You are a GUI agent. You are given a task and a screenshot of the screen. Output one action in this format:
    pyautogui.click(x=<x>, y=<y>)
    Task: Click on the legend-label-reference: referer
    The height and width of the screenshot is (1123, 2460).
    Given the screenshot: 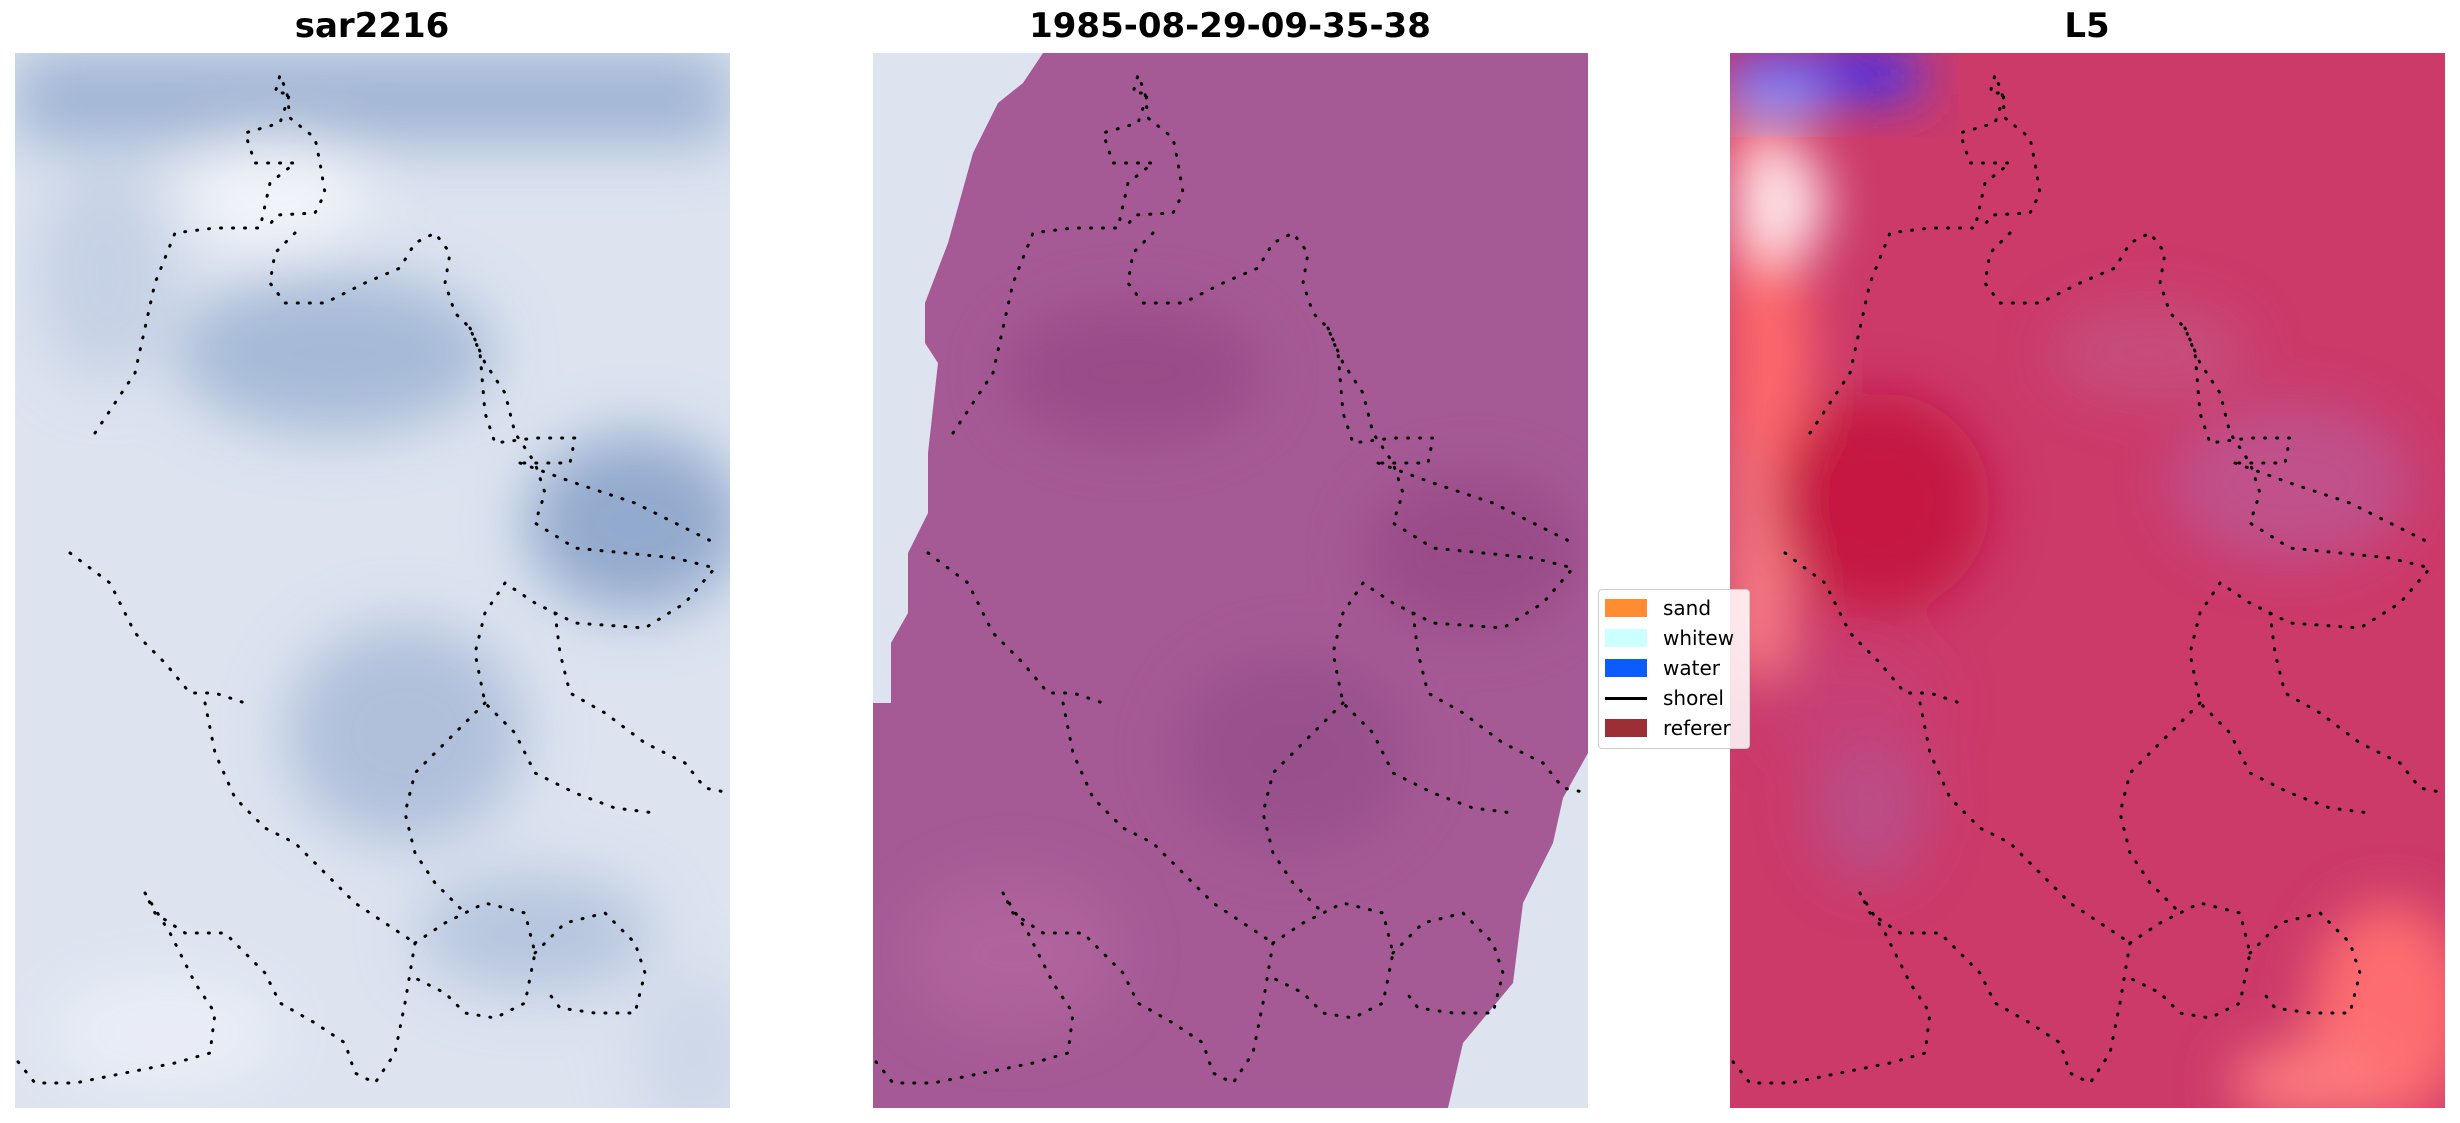 What is the action you would take?
    pyautogui.click(x=1697, y=728)
    